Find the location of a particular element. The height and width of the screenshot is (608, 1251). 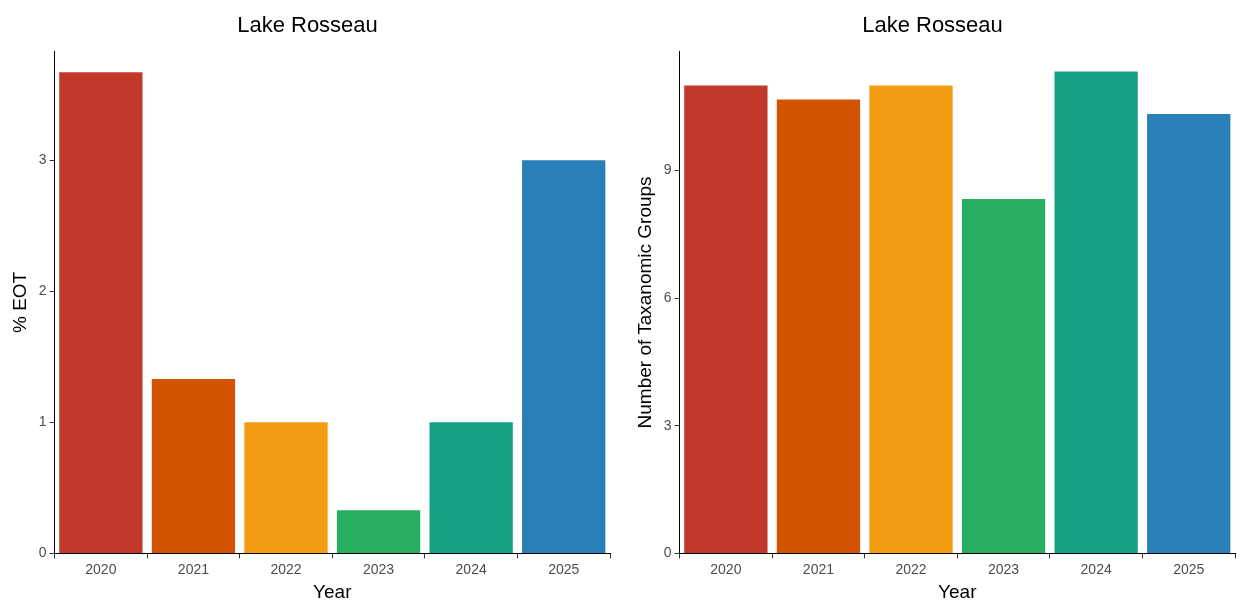

y-axis-title: Number of Taxanomic Groups is located at coordinates (644, 302).